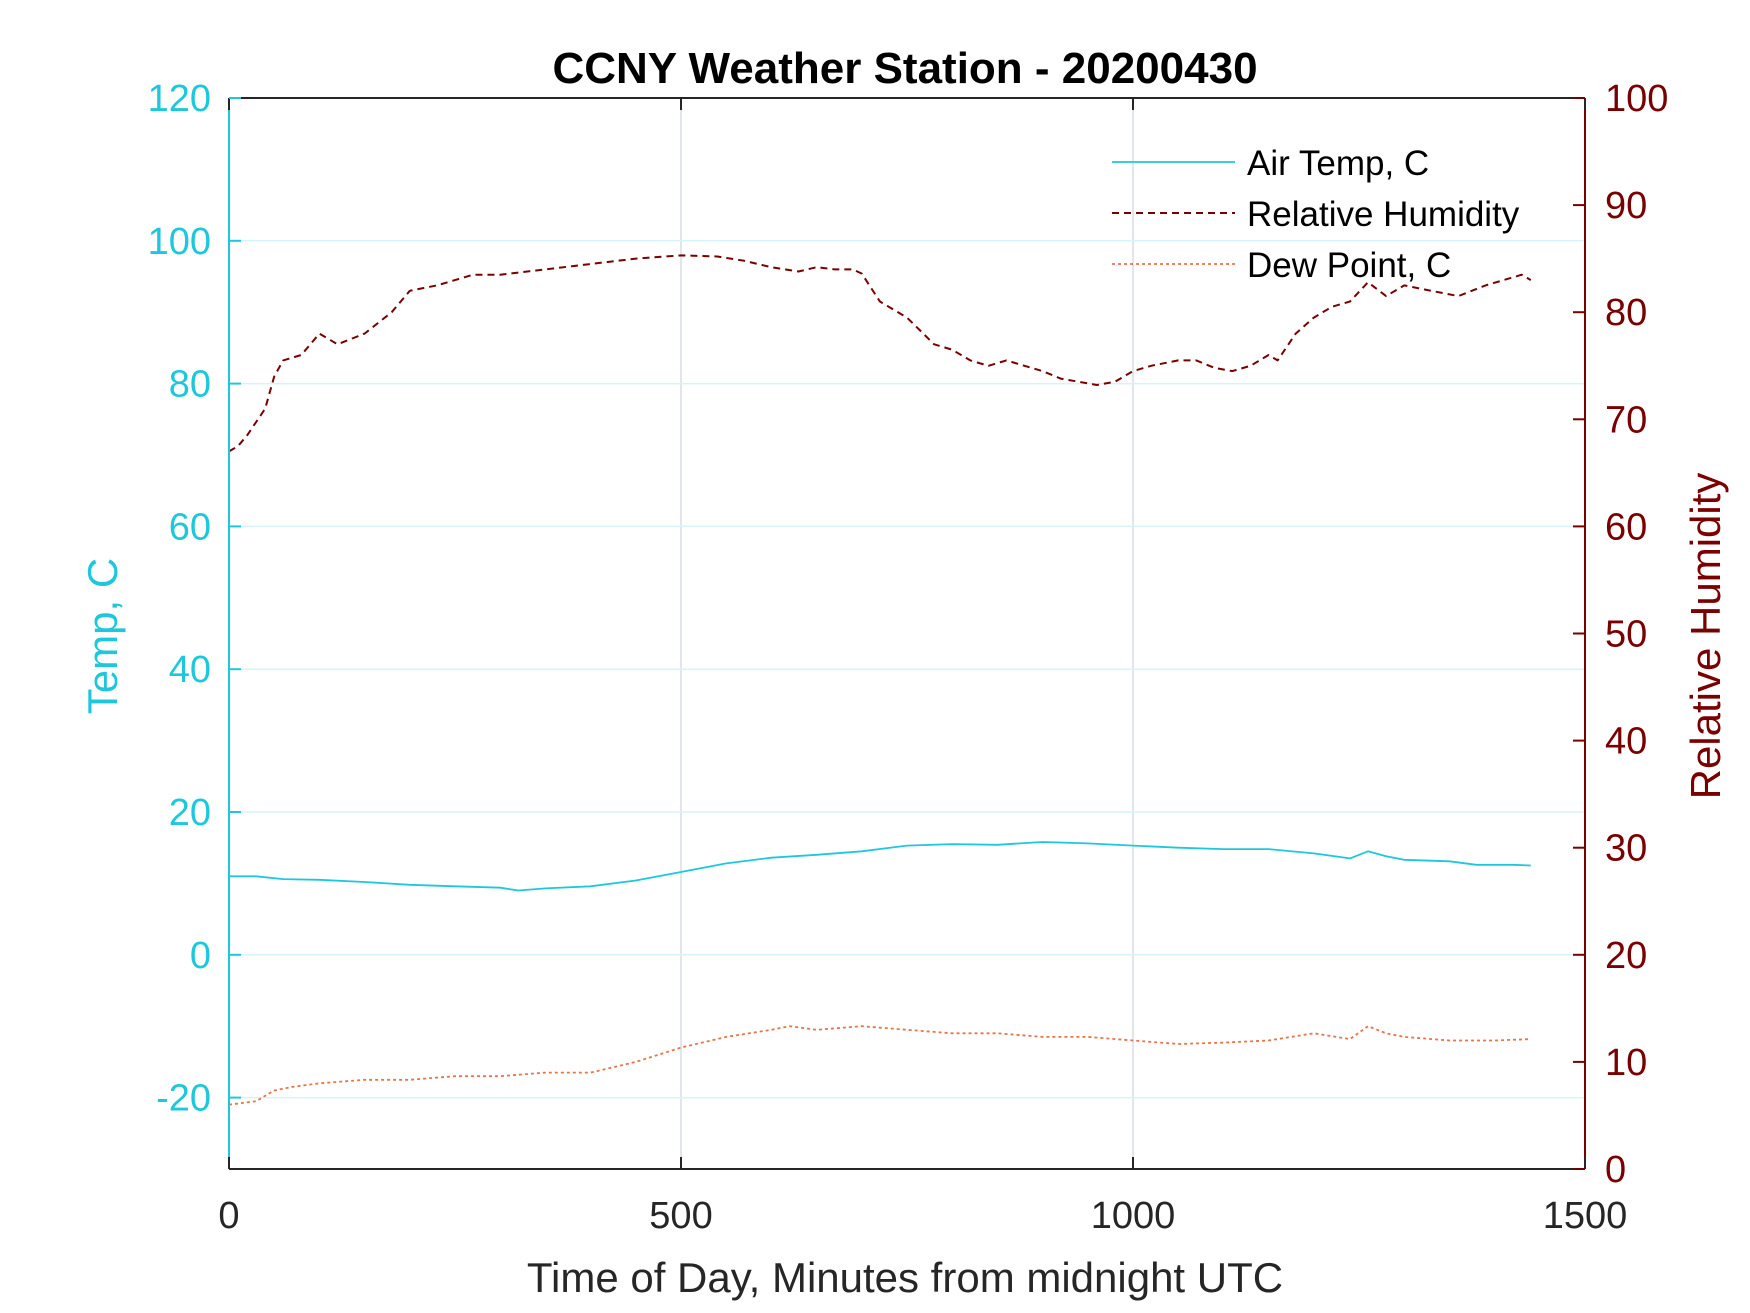 This screenshot has height=1313, width=1750. What do you see at coordinates (904, 68) in the screenshot?
I see `chart-title: CCNY Weather Station - 20200430` at bounding box center [904, 68].